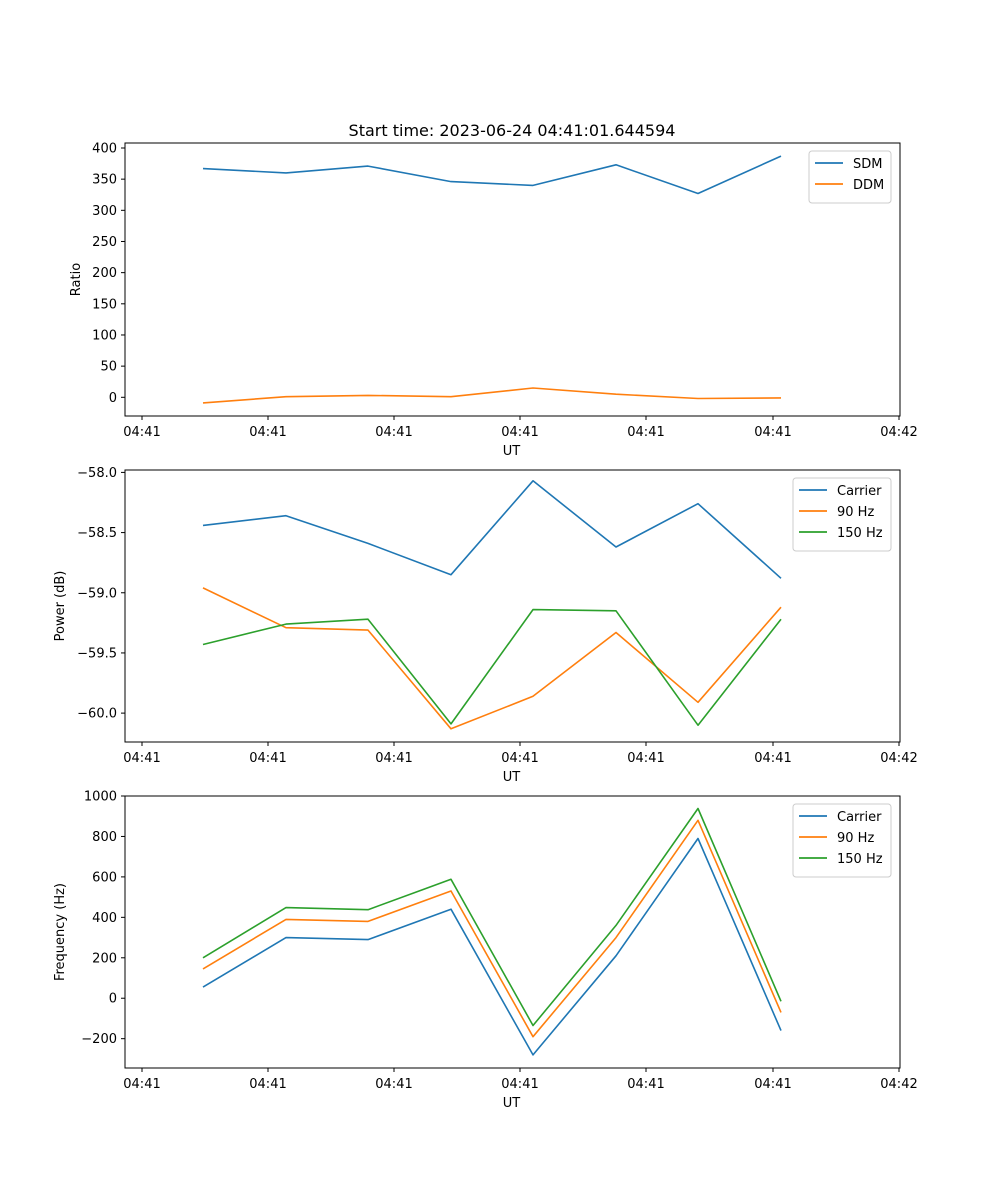 The width and height of the screenshot is (1000, 1200). I want to click on y-tick-label: −58.0, so click(97, 473).